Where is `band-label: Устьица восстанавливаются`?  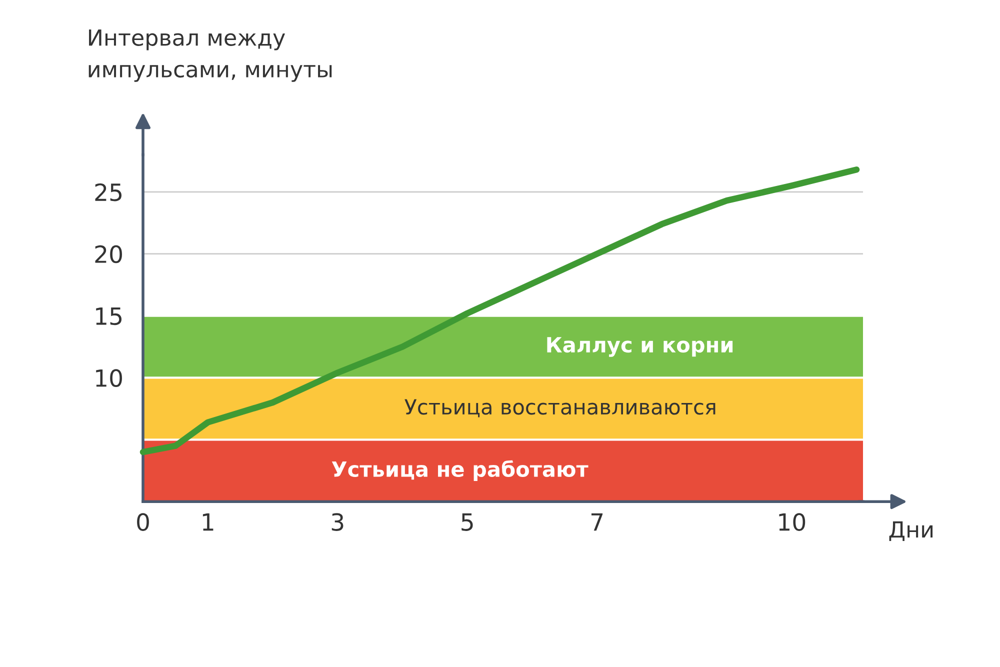 band-label: Устьица восстанавливаются is located at coordinates (560, 408).